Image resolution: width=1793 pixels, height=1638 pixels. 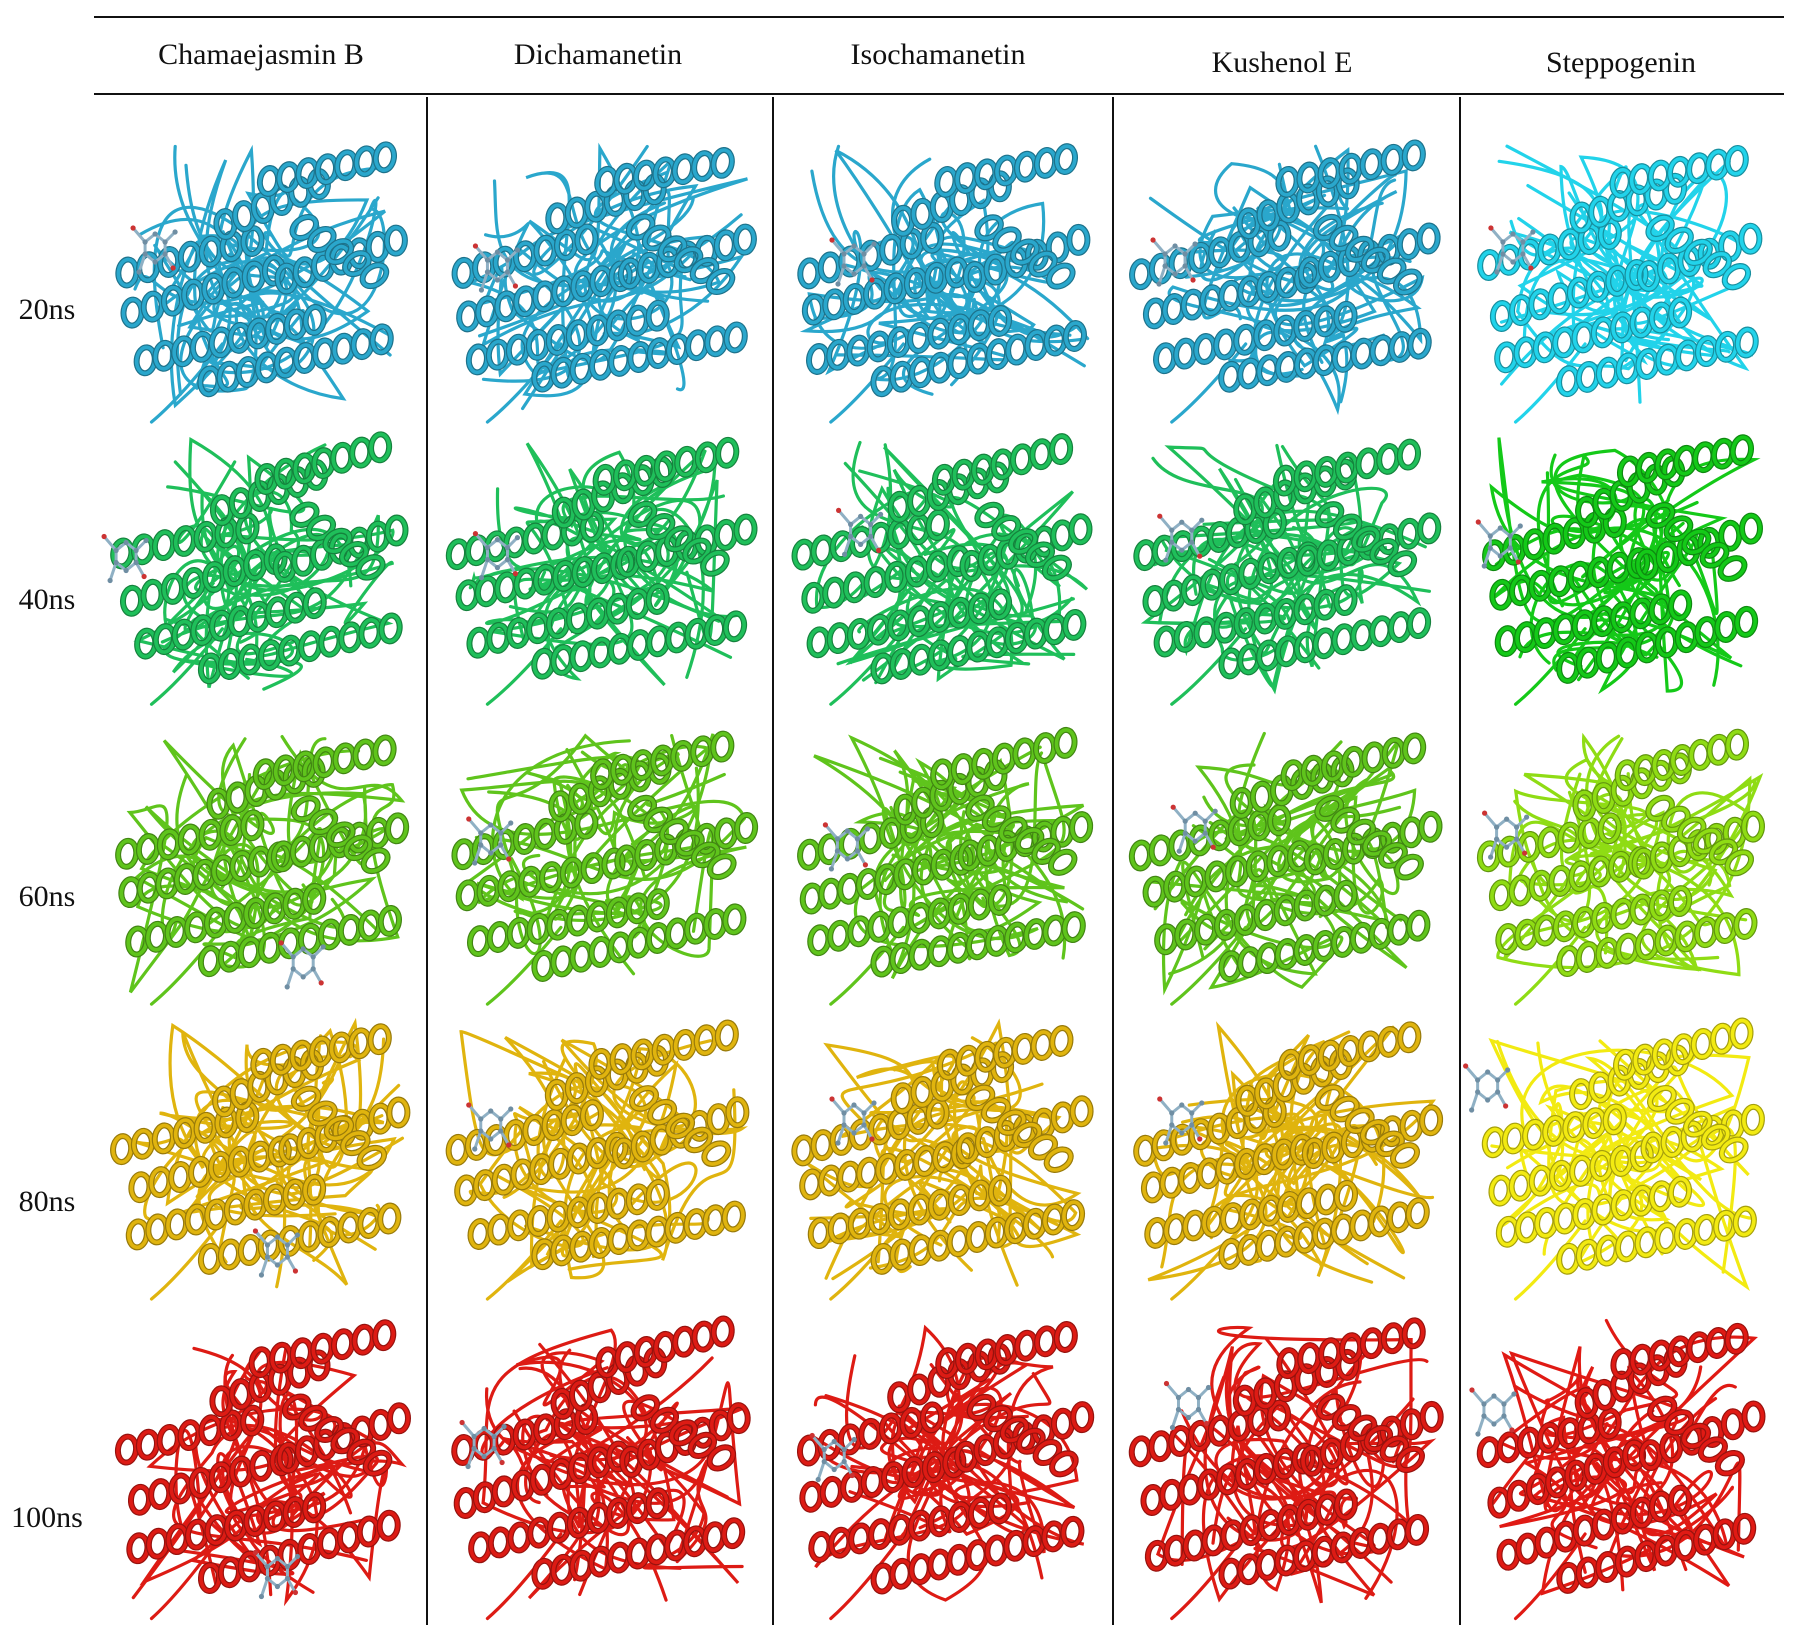 What do you see at coordinates (1621, 62) in the screenshot?
I see `column-header-steppogenin: Steppogenin` at bounding box center [1621, 62].